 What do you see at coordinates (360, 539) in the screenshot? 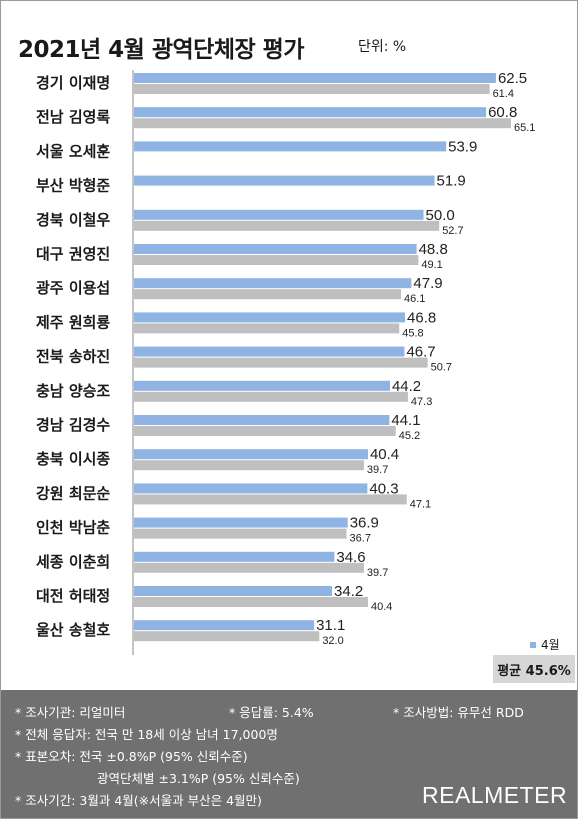
I see `data-label-mar: 36.7` at bounding box center [360, 539].